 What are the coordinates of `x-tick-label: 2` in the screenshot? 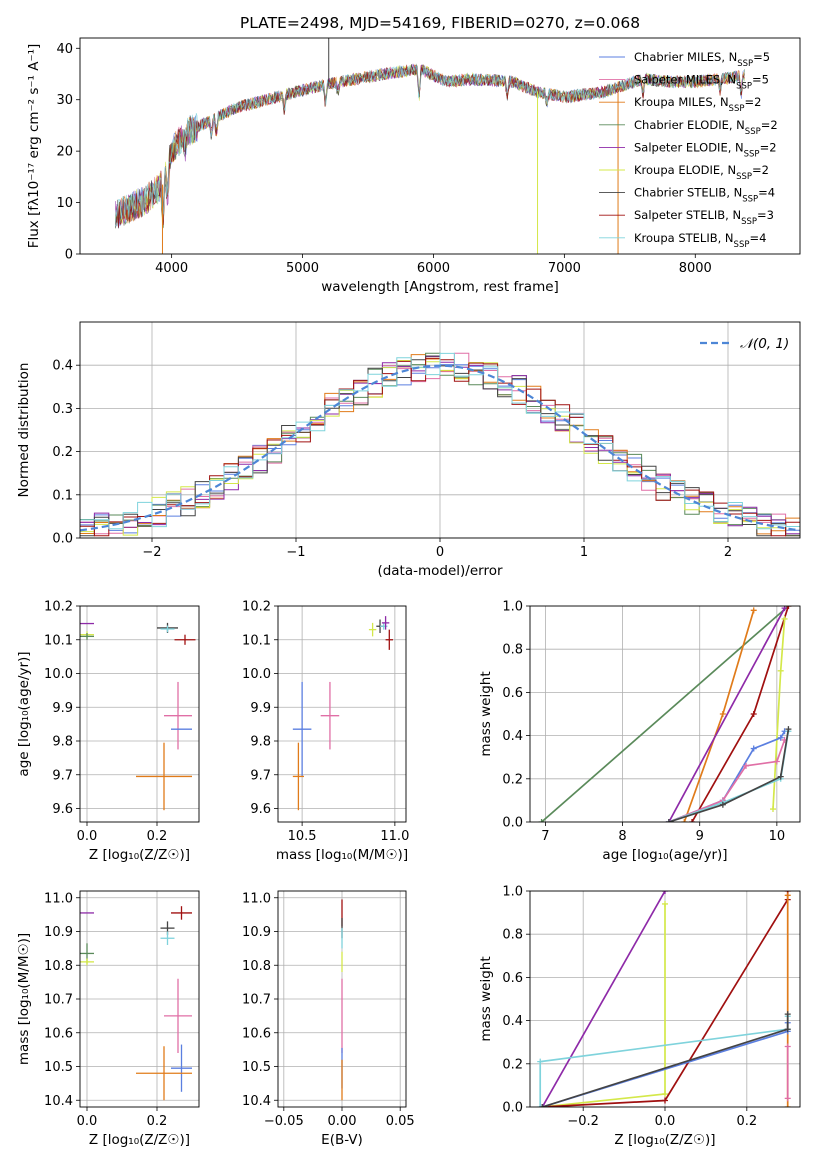 It's located at (728, 552).